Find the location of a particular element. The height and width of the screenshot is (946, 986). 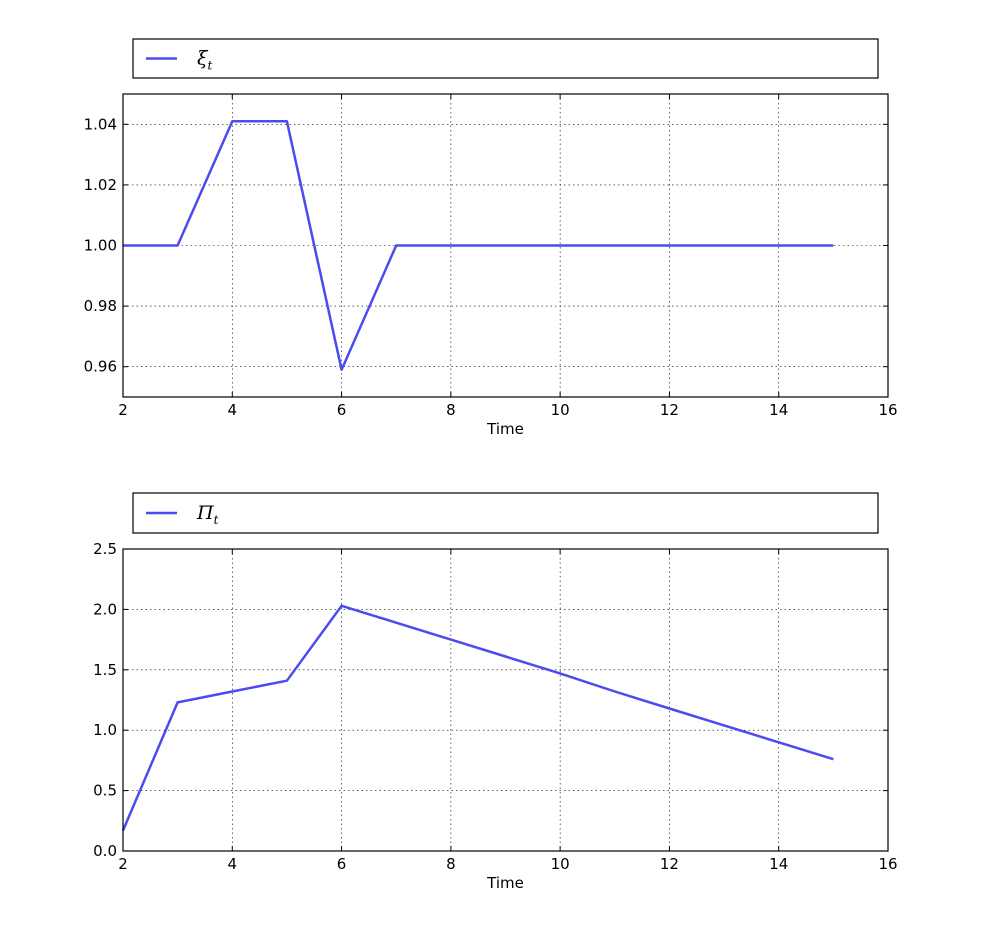

legend: ξt is located at coordinates (505, 58).